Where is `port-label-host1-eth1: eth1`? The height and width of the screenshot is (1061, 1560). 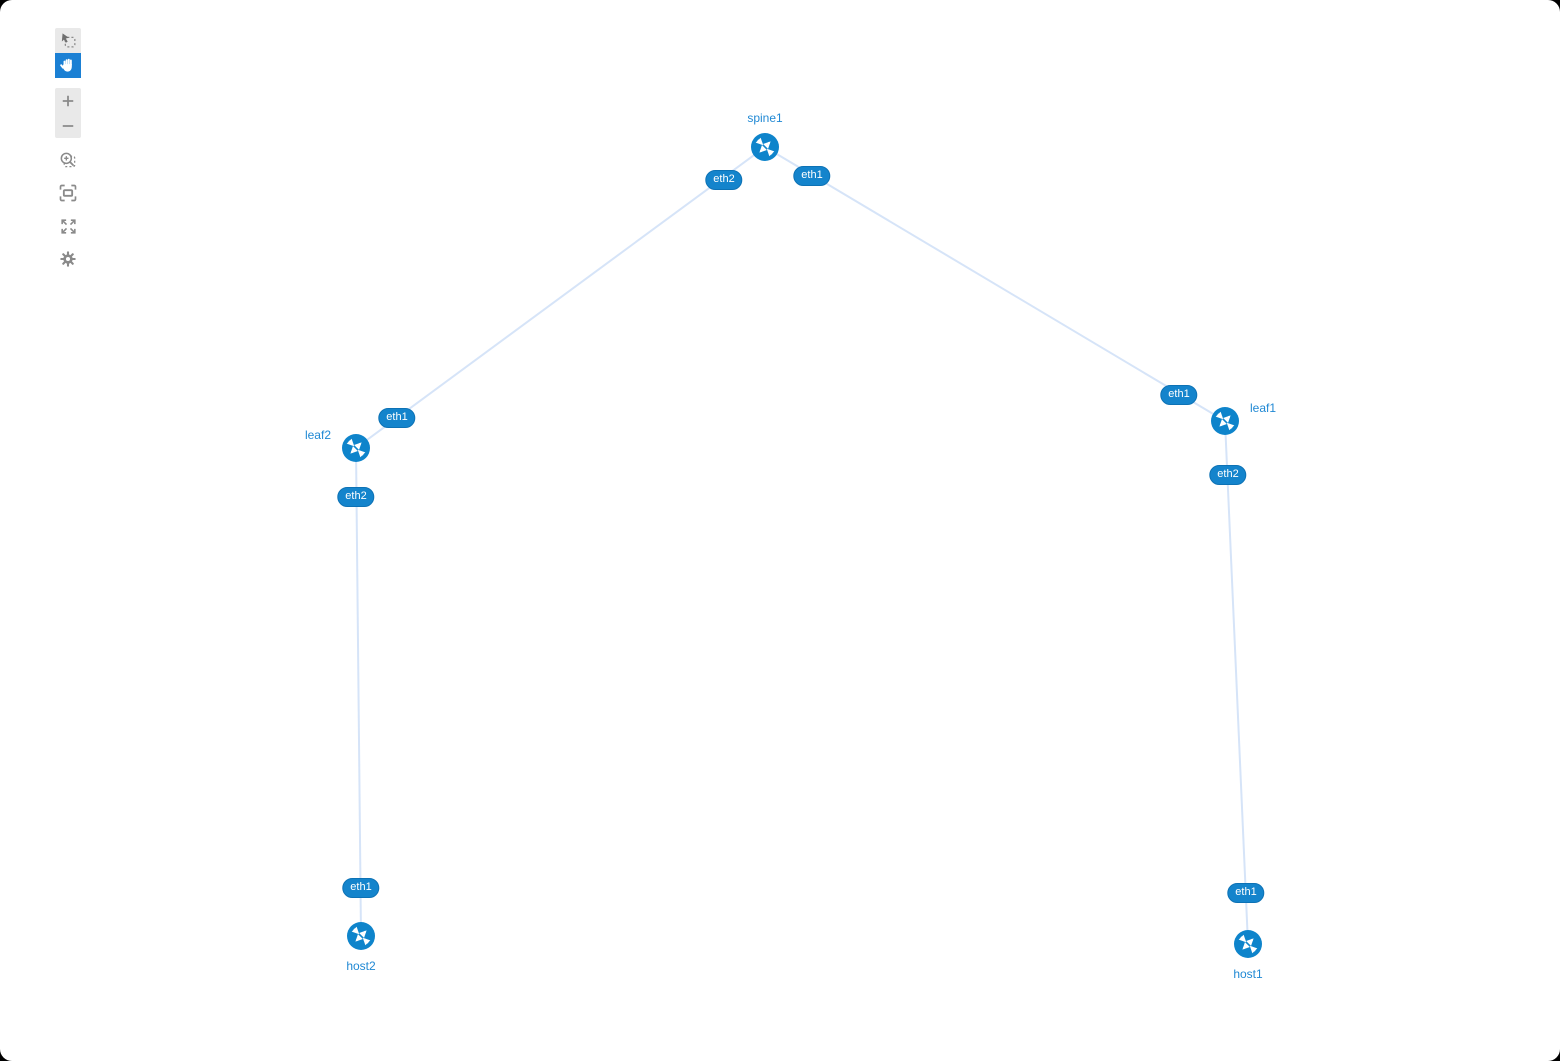
port-label-host1-eth1: eth1 is located at coordinates (1246, 893).